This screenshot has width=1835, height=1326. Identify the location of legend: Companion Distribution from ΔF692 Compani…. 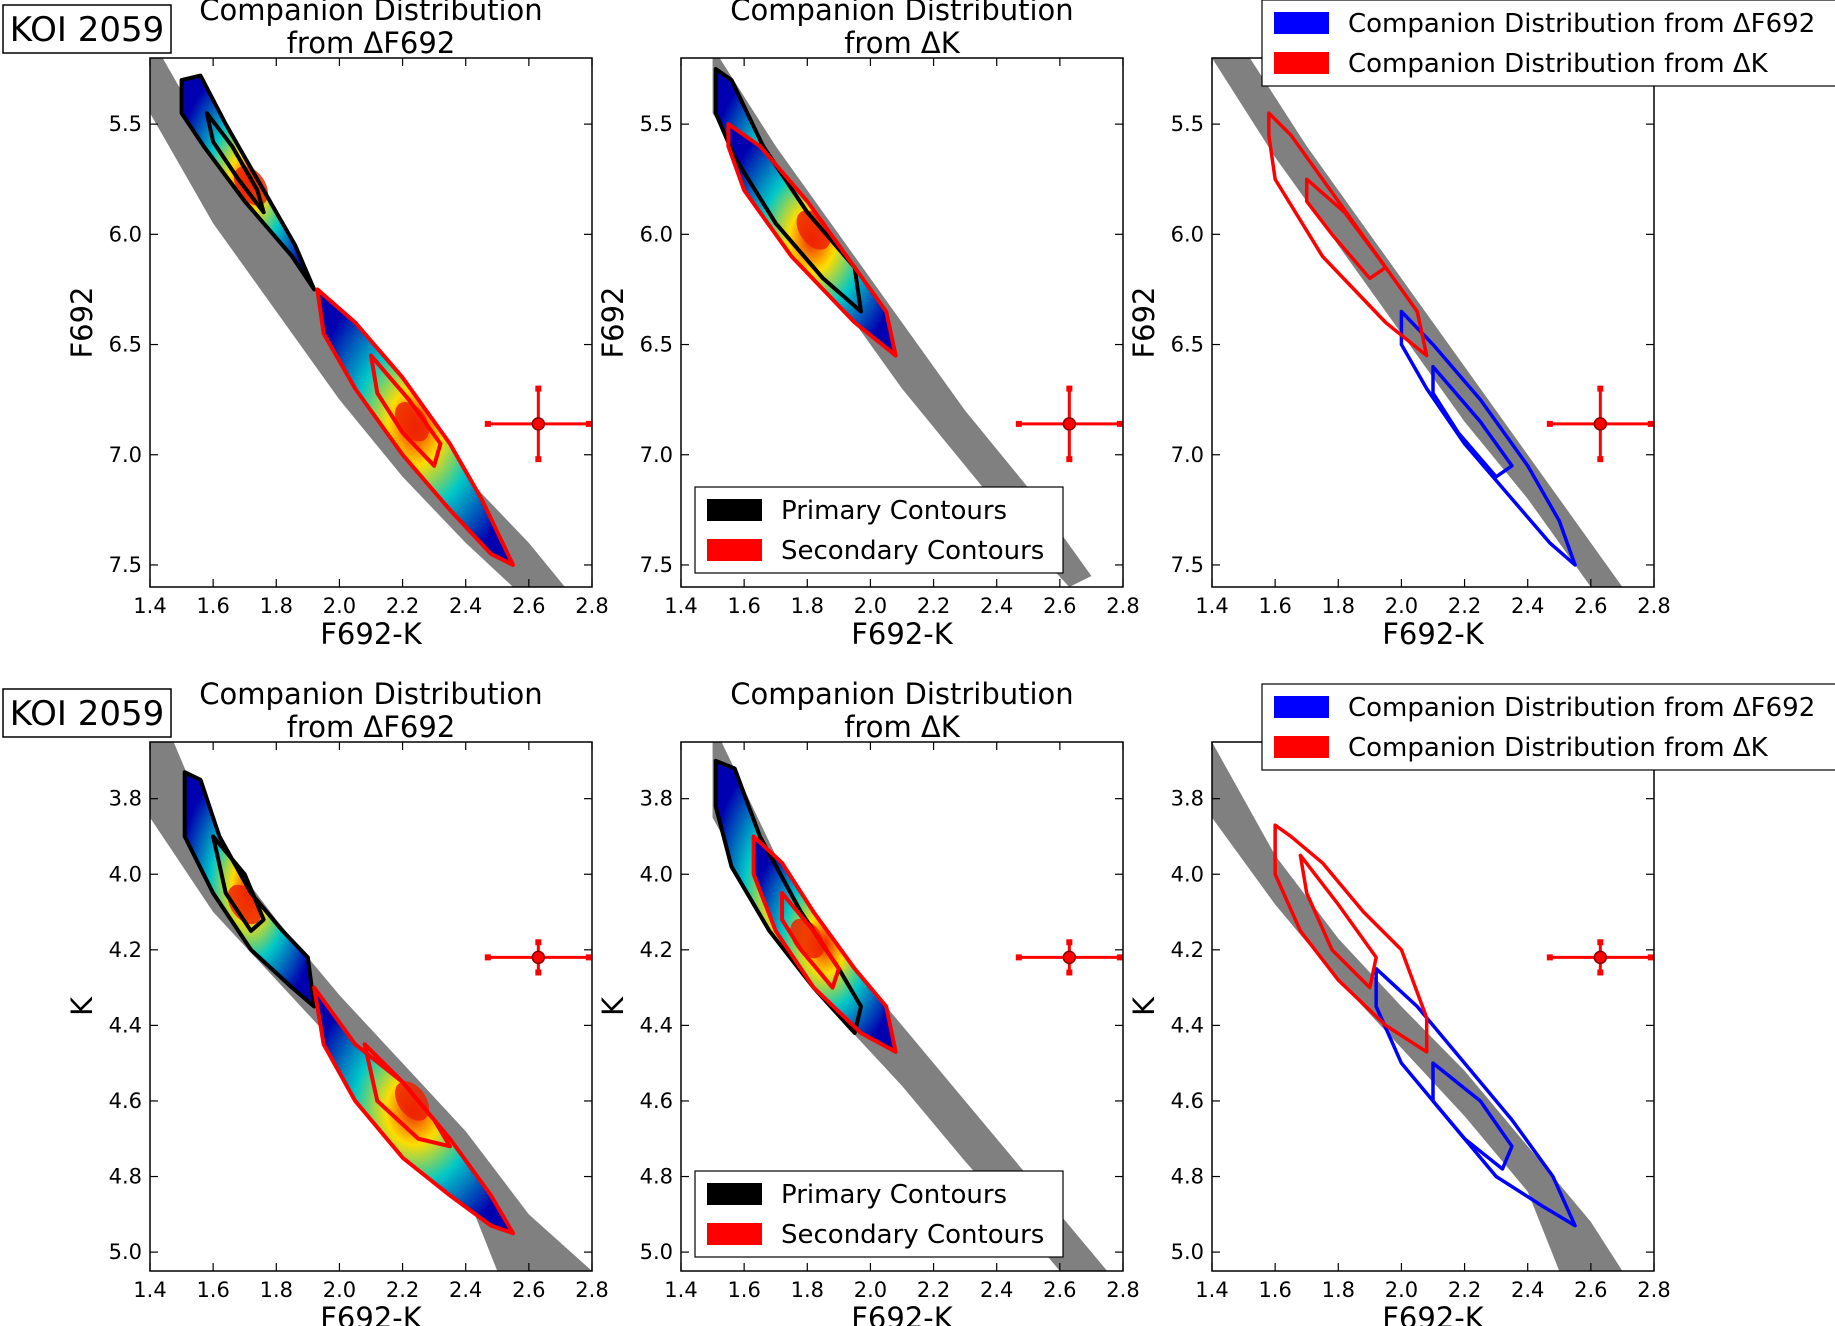
(1548, 727).